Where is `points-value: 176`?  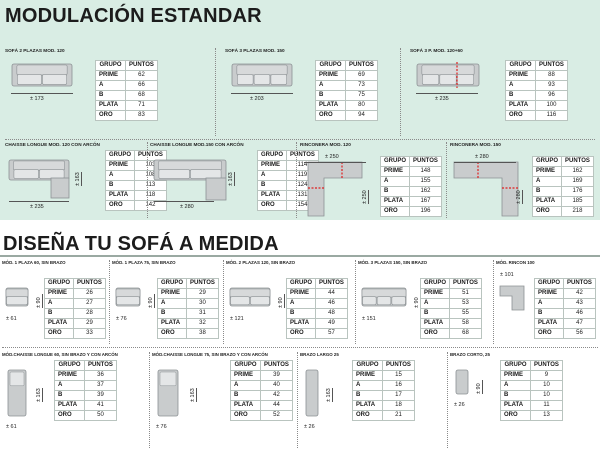 points-value: 176 is located at coordinates (577, 191).